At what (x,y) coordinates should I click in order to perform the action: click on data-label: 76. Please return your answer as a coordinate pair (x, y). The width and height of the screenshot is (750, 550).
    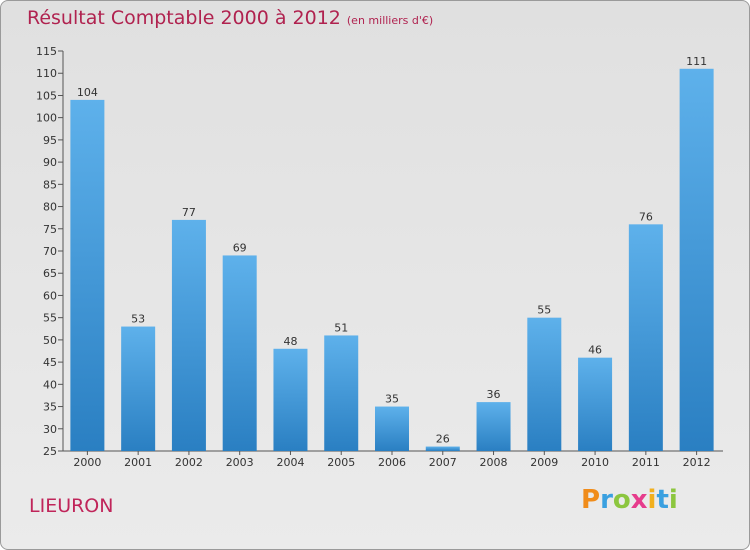
    Looking at the image, I should click on (646, 216).